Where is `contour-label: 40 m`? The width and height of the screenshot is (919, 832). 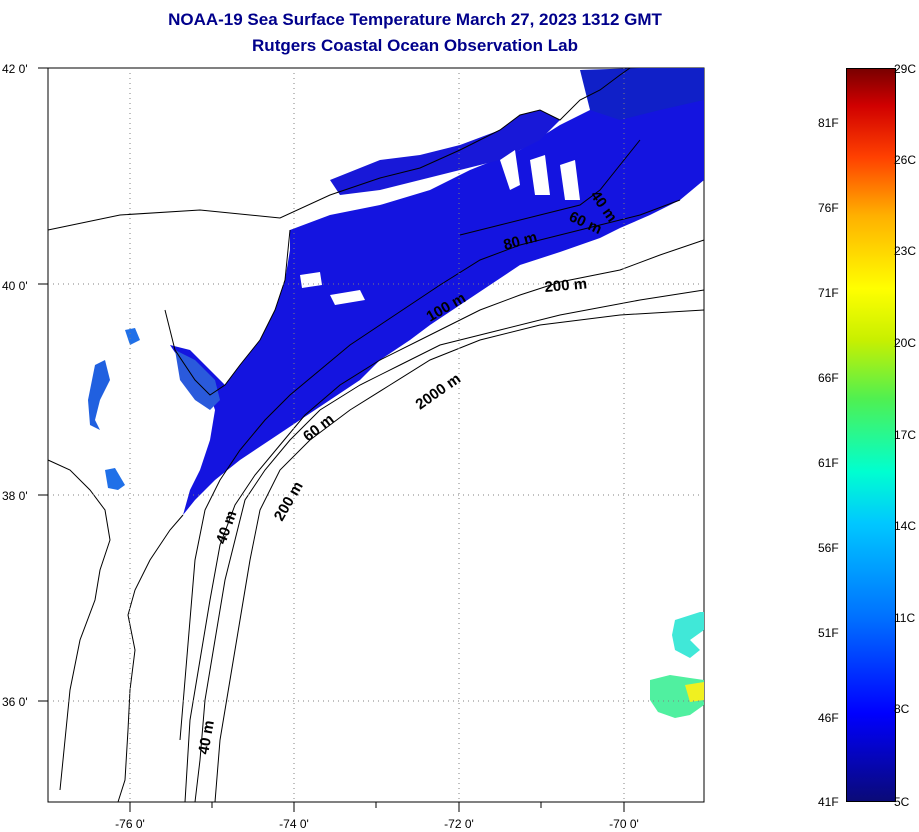 contour-label: 40 m is located at coordinates (206, 737).